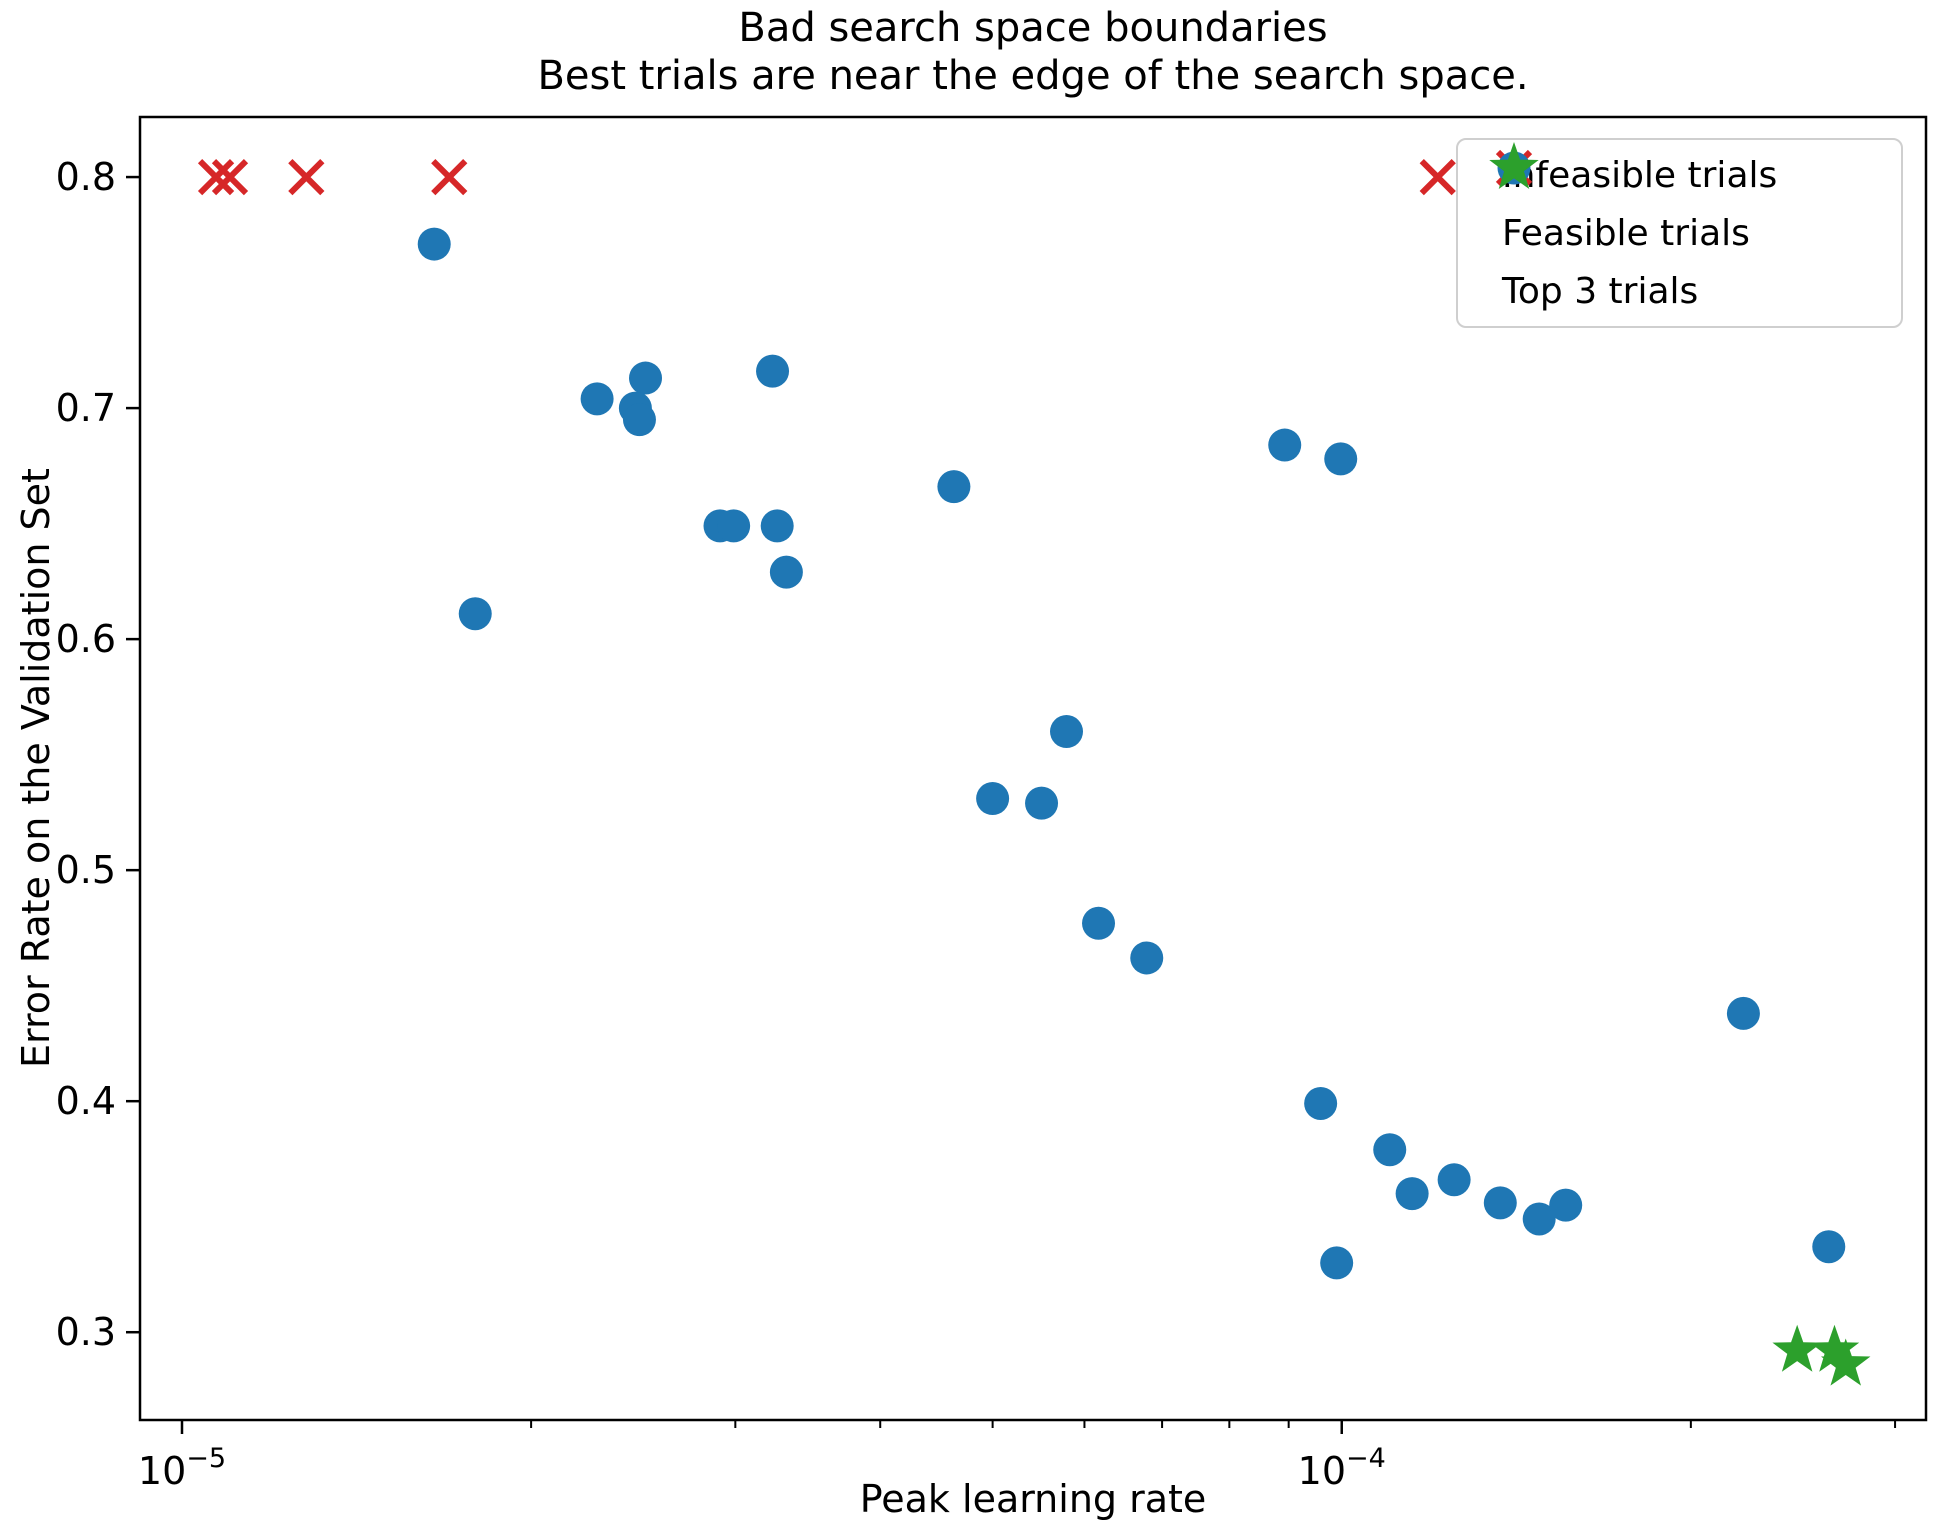 Image resolution: width=1940 pixels, height=1539 pixels. Describe the element at coordinates (86, 408) in the screenshot. I see `y-tick-label: 0.7` at that location.